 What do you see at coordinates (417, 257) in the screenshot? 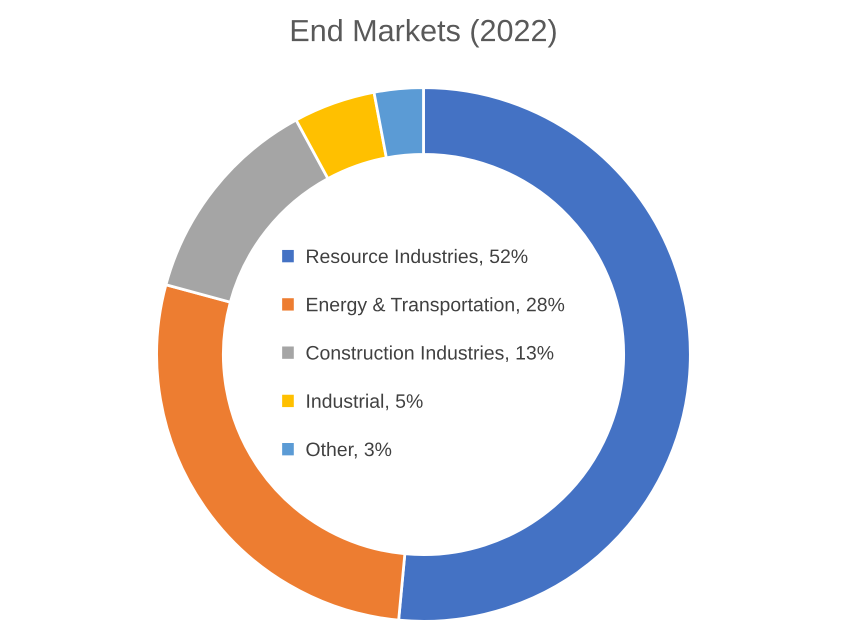
I see `legend-label: Resource Industries, 52%` at bounding box center [417, 257].